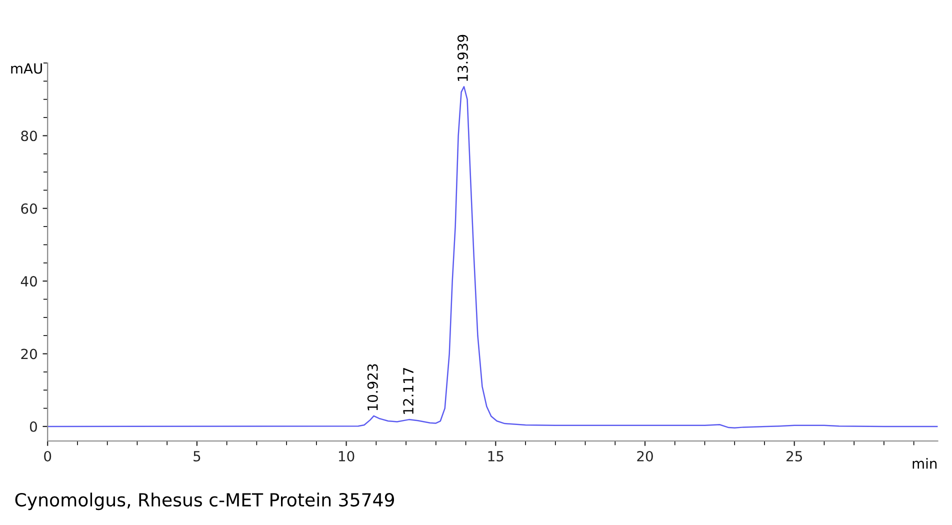  I want to click on y-tick-label: 60, so click(29, 208).